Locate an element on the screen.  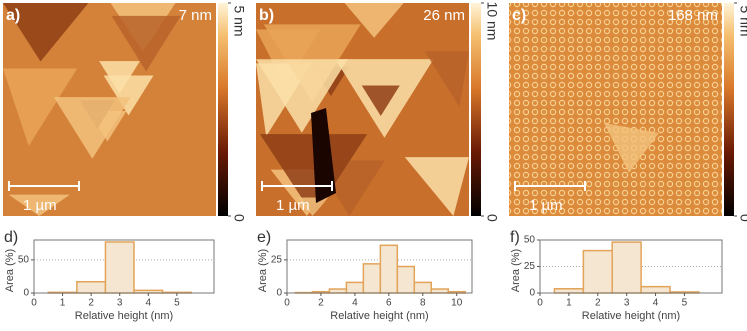
x-tick-label: 6 is located at coordinates (389, 303).